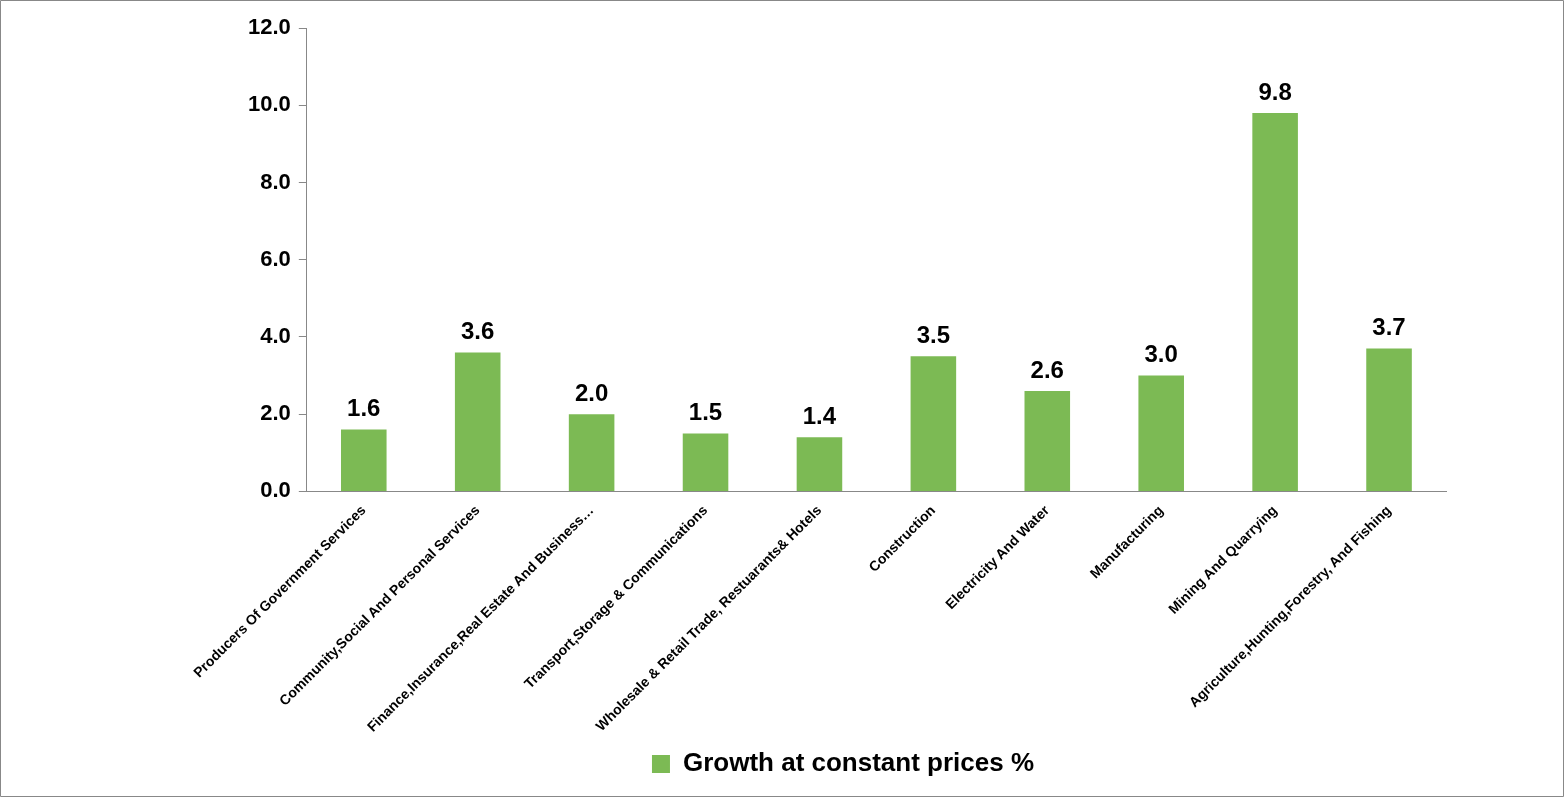 Image resolution: width=1564 pixels, height=797 pixels. What do you see at coordinates (269, 27) in the screenshot?
I see `y-tick-label: 12.0` at bounding box center [269, 27].